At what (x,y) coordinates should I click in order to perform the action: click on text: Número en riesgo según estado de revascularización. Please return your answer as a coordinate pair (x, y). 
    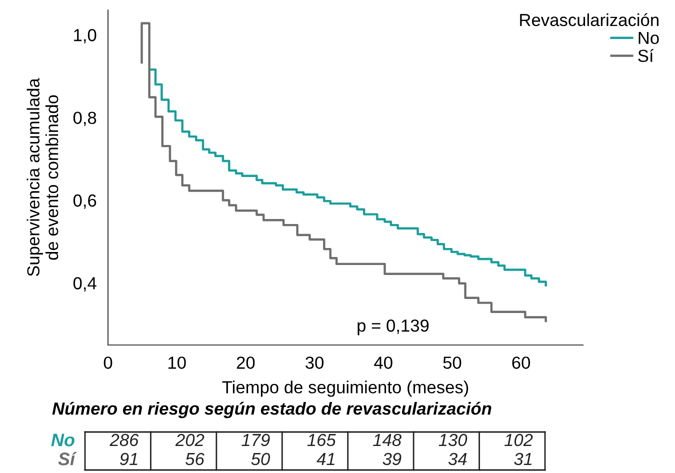
    Looking at the image, I should click on (272, 410).